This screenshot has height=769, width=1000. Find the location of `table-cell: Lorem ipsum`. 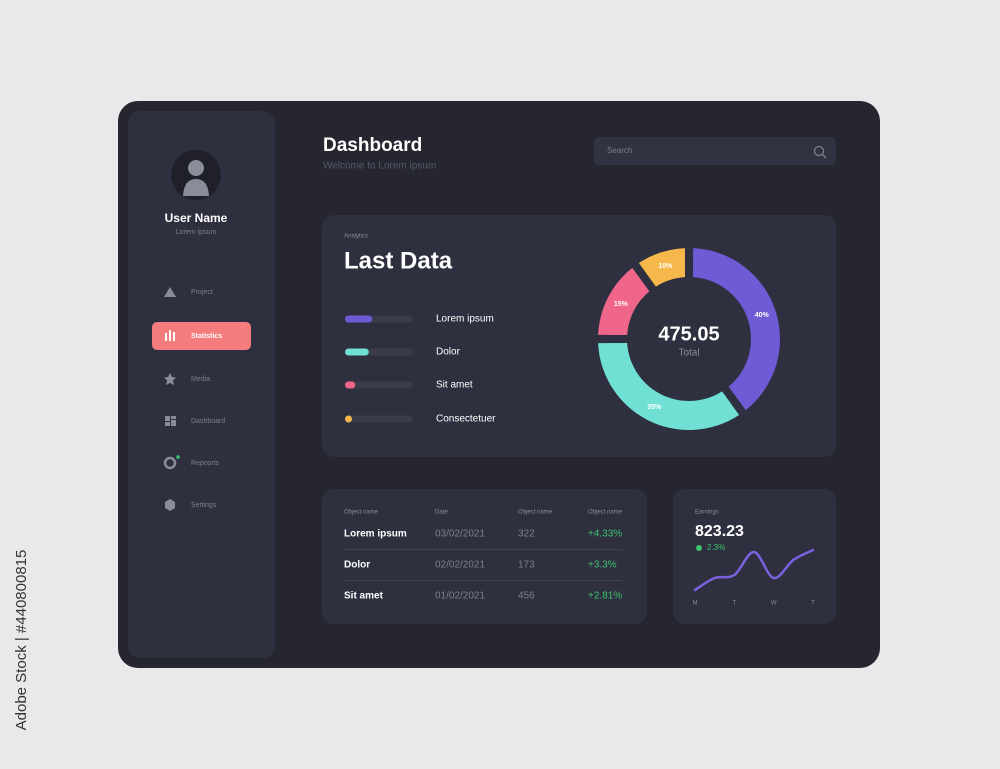

table-cell: Lorem ipsum is located at coordinates (375, 534).